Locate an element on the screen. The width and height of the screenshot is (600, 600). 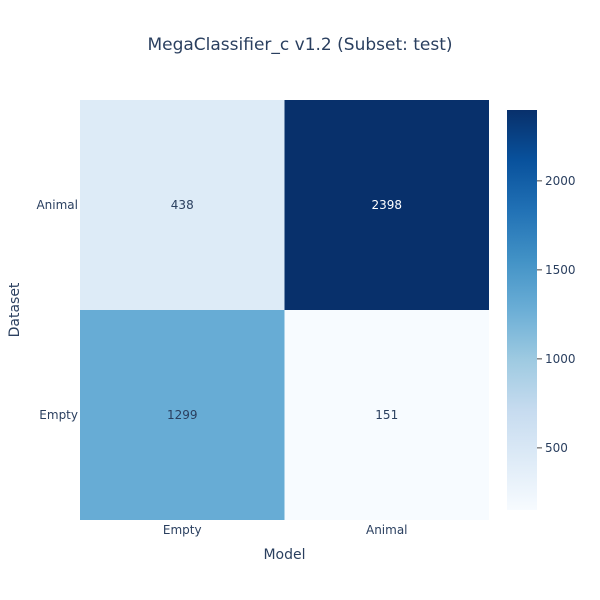
heatmap-cell-empty-animal is located at coordinates (386, 415).